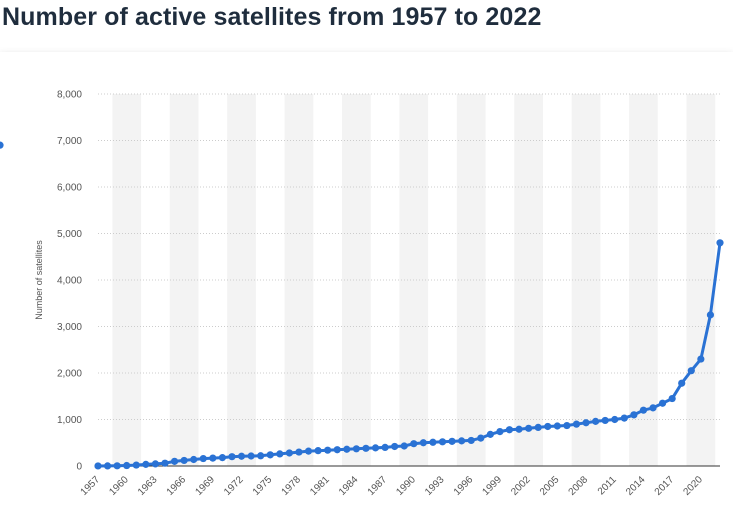 The width and height of the screenshot is (733, 519). I want to click on x-tick-label: 1957, so click(91, 486).